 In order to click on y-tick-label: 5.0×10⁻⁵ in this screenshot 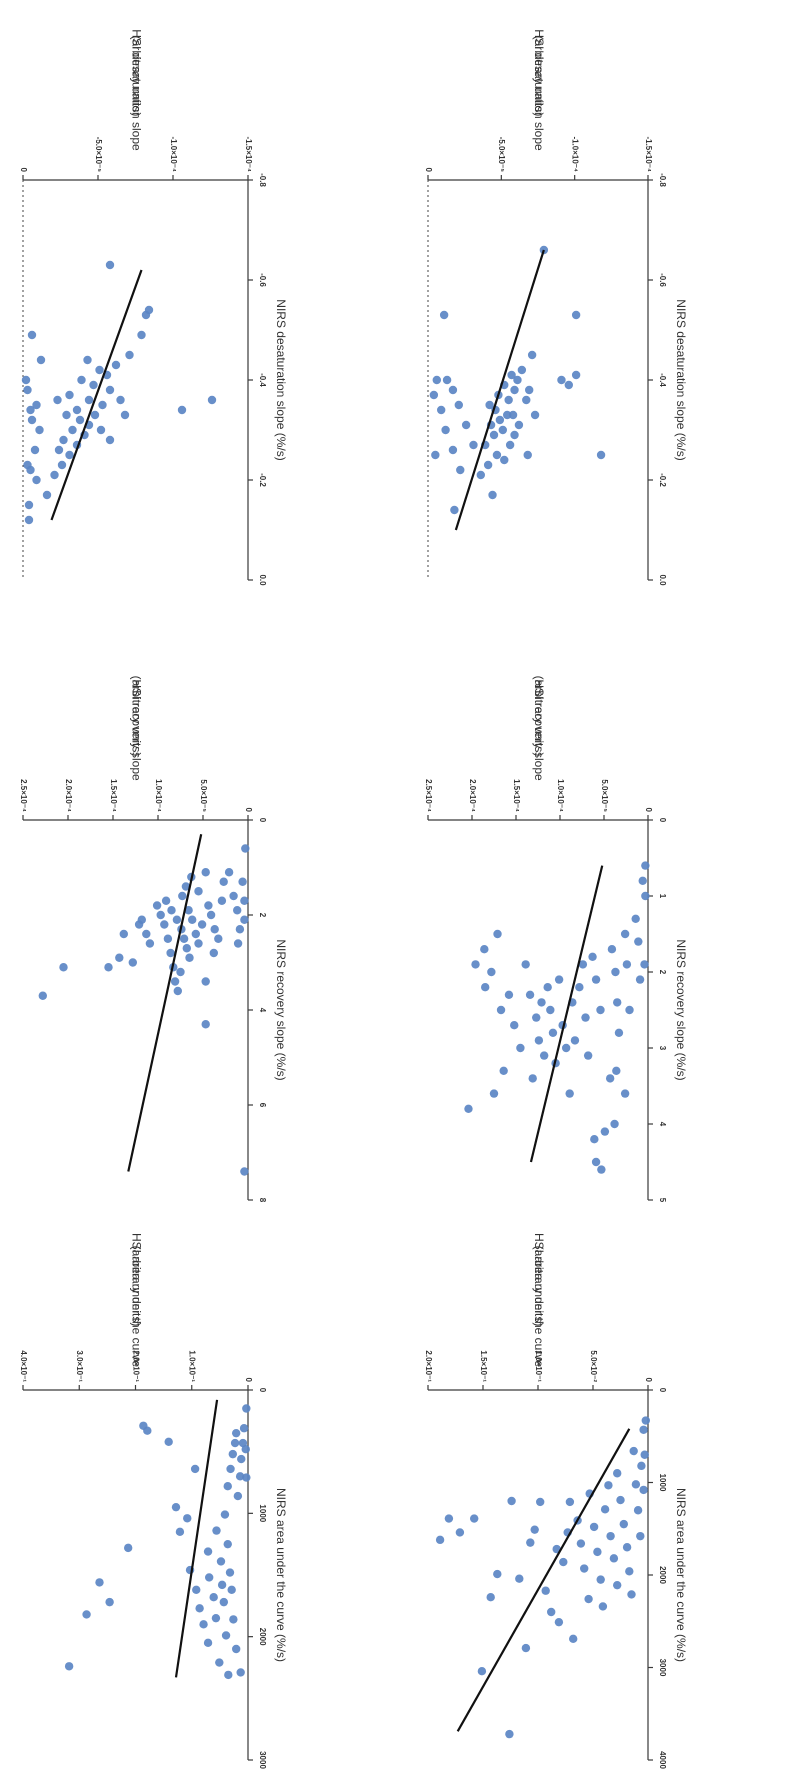, I will do `click(604, 795)`.